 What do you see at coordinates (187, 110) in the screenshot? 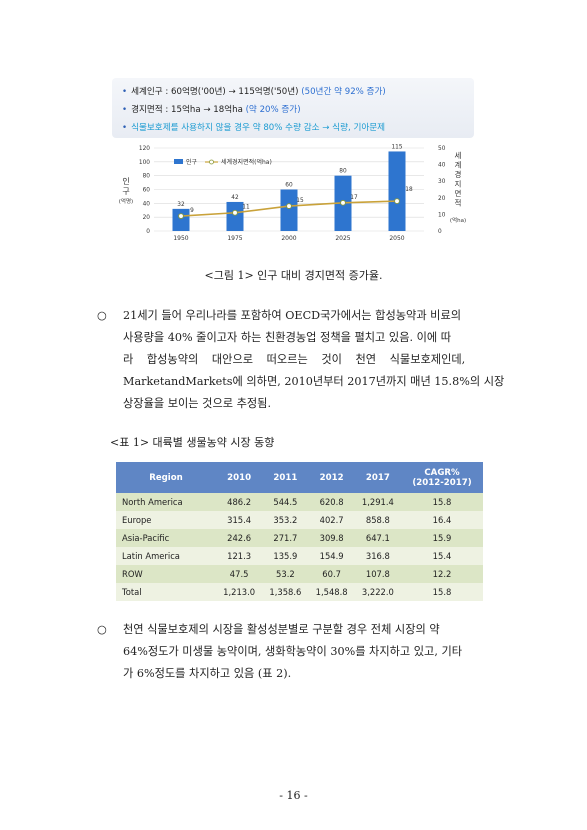
I see `farmland-text: 경지면적 : 15억ha → 18억ha` at bounding box center [187, 110].